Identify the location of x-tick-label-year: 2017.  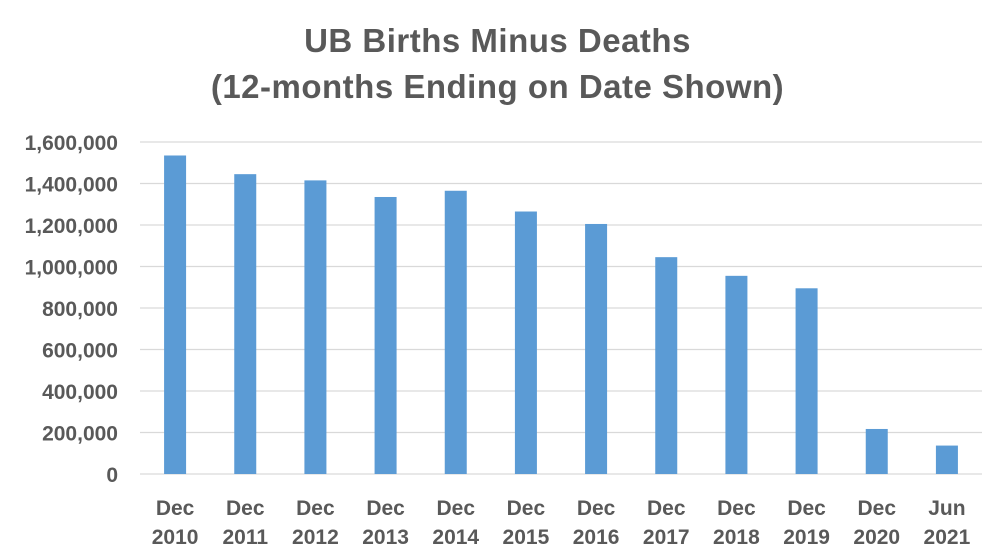
(666, 537).